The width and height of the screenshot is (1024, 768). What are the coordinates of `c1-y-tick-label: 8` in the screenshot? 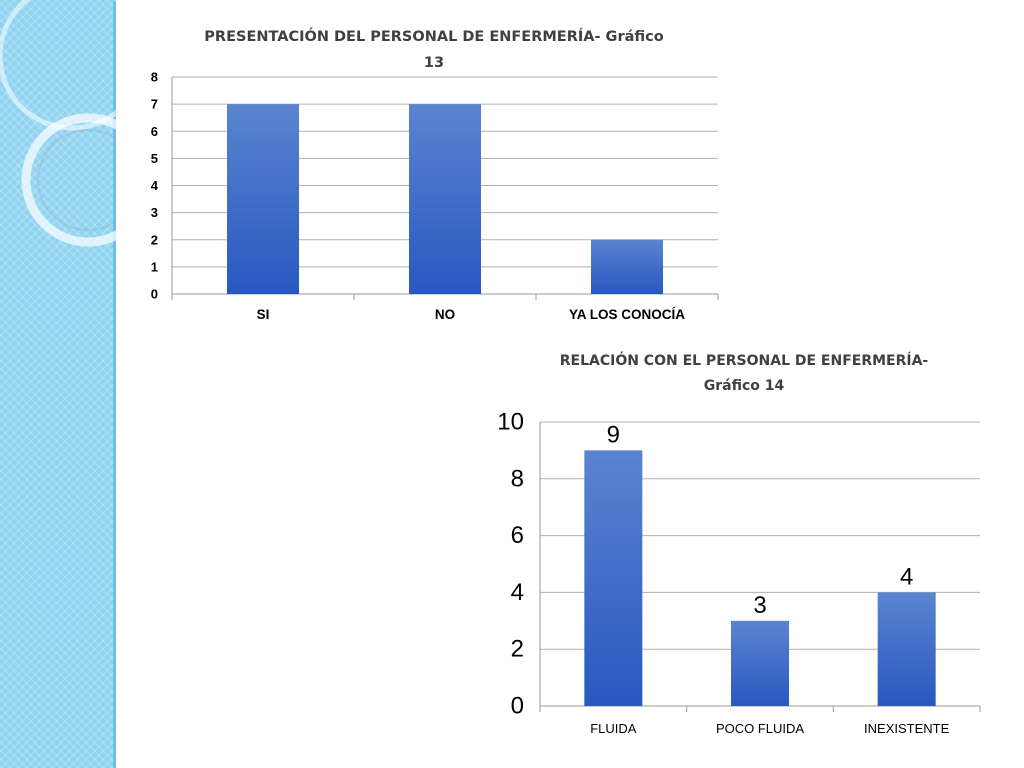 It's located at (154, 77).